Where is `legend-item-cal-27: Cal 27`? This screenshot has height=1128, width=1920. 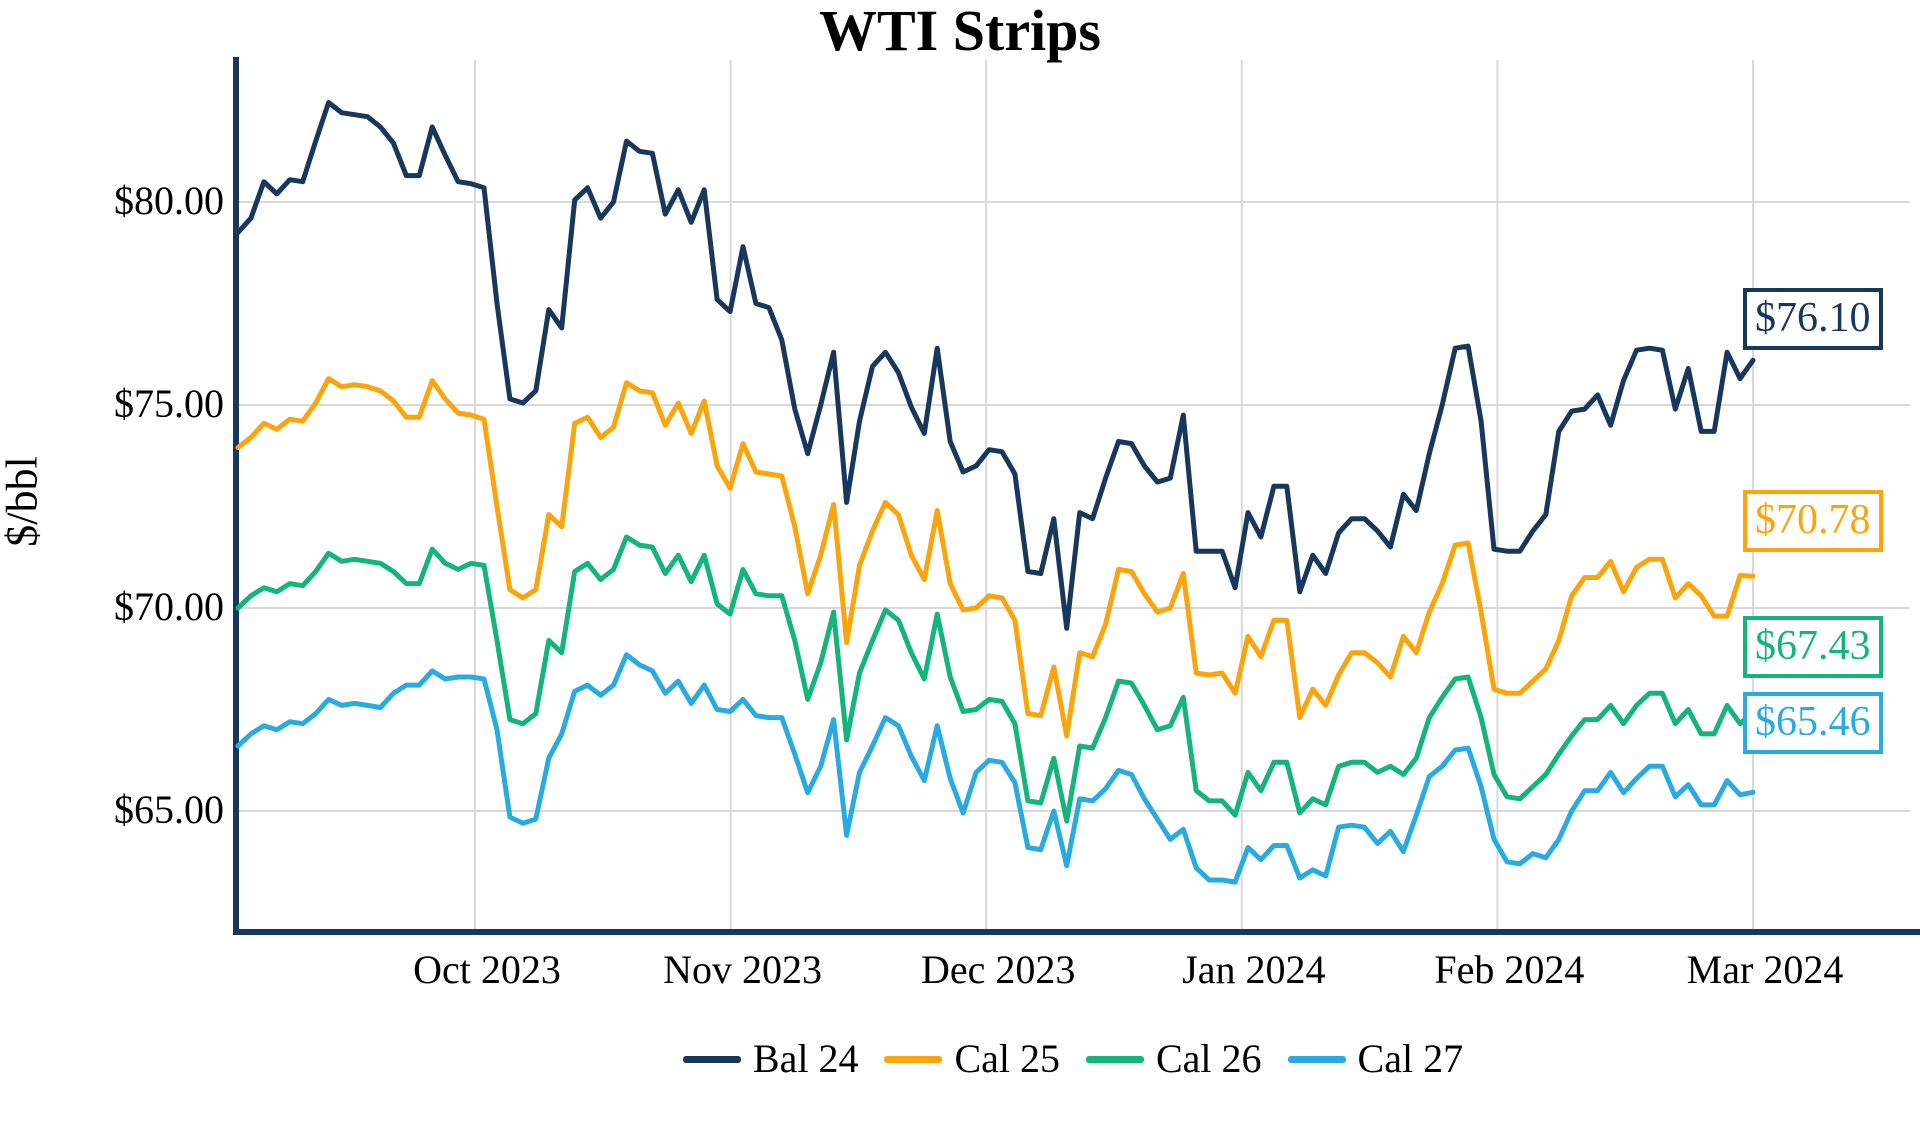 legend-item-cal-27: Cal 27 is located at coordinates (1375, 1059).